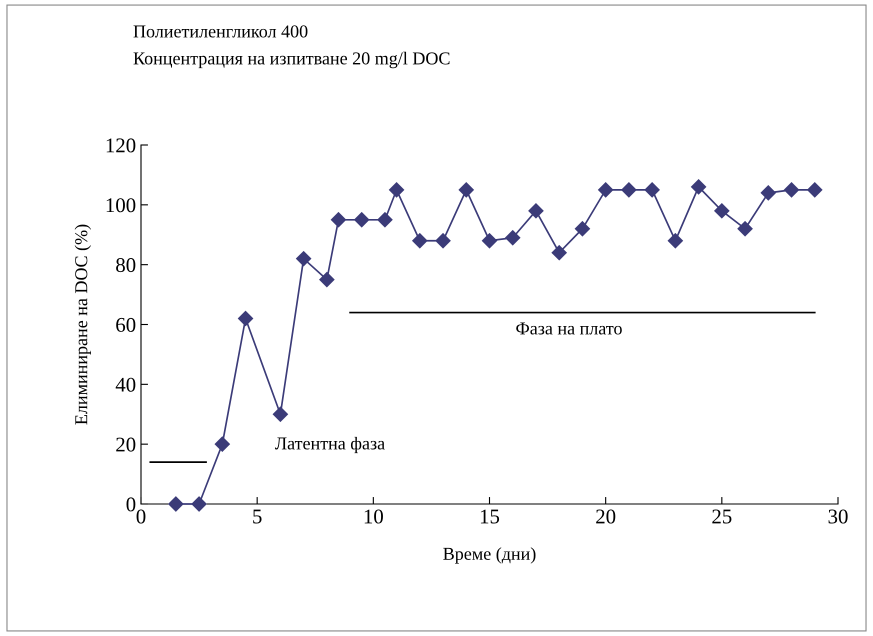 The image size is (873, 636). I want to click on y-tick-label: 80, so click(126, 265).